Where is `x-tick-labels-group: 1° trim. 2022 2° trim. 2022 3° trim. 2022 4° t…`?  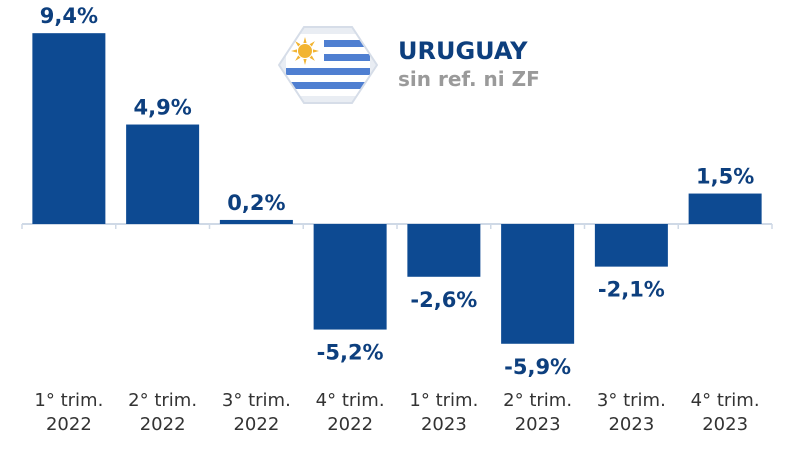 x-tick-labels-group: 1° trim. 2022 2° trim. 2022 3° trim. 2022 4° t… is located at coordinates (396, 412).